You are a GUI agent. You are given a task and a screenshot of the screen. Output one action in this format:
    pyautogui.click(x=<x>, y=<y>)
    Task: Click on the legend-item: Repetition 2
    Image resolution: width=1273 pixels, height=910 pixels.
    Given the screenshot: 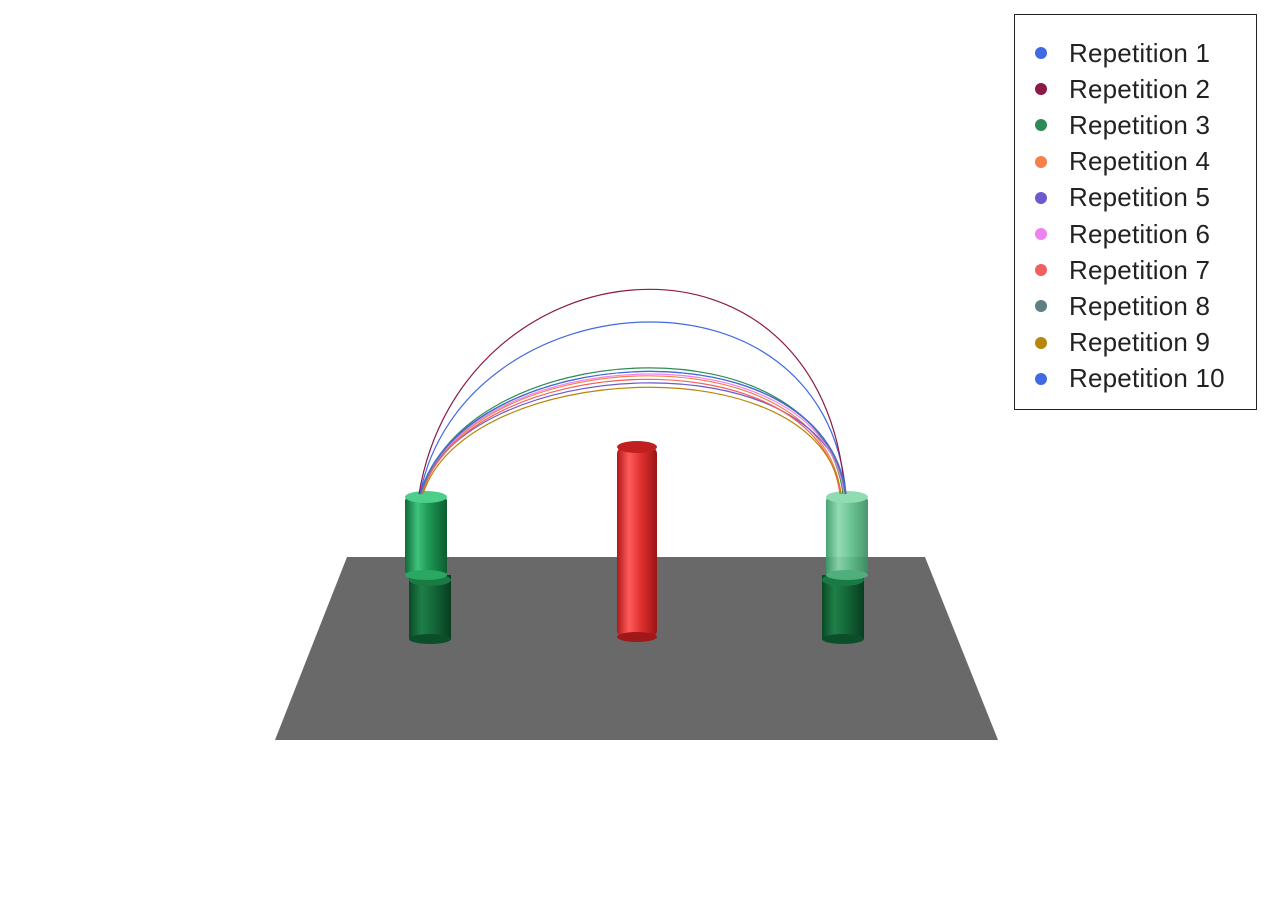 What is the action you would take?
    pyautogui.click(x=1135, y=89)
    